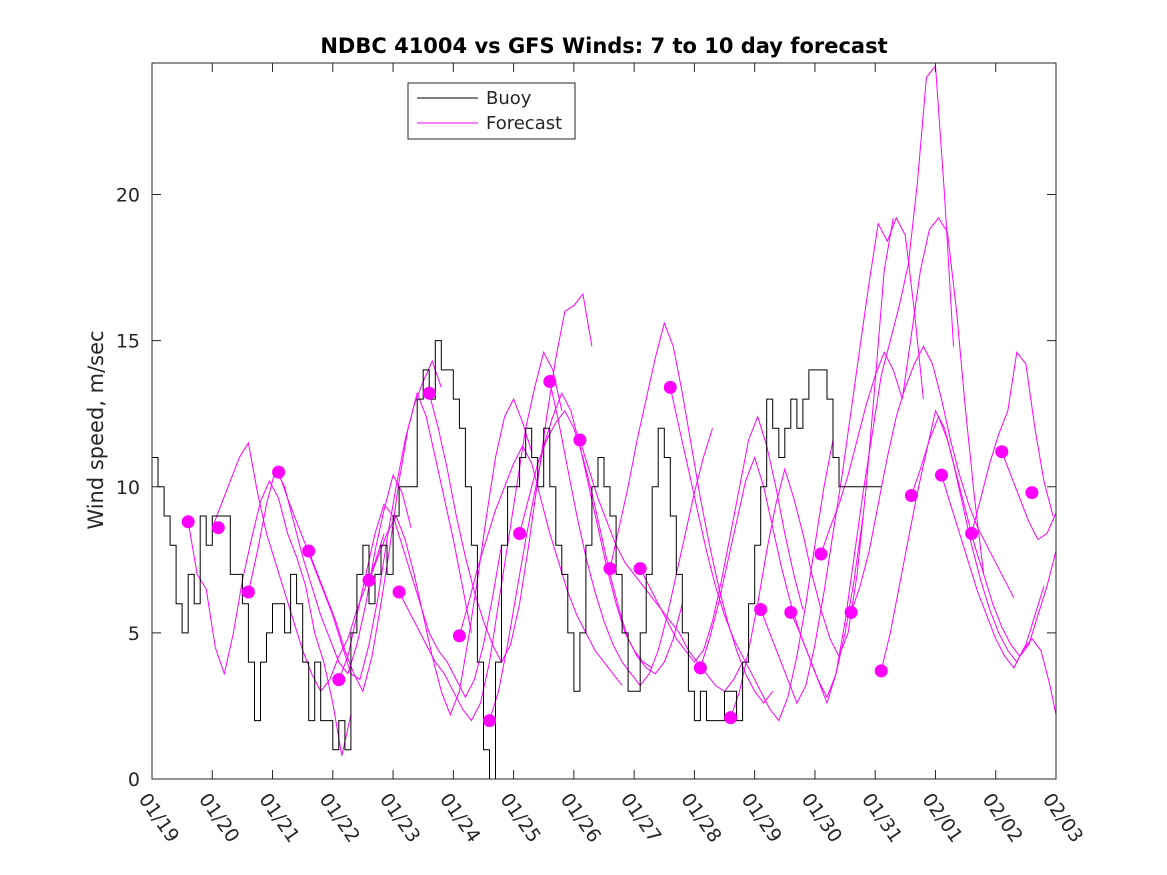 Image resolution: width=1167 pixels, height=875 pixels. Describe the element at coordinates (509, 98) in the screenshot. I see `legend-buoy-label: Buoy` at that location.